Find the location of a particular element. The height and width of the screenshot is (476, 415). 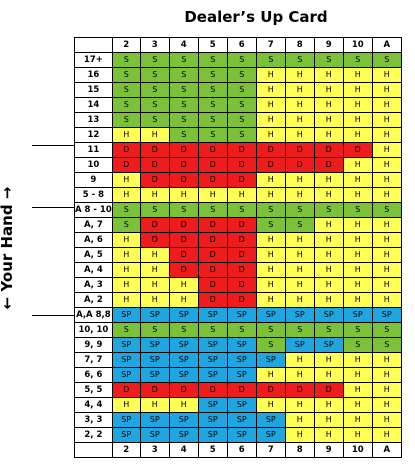

player-hand-label: 10 is located at coordinates (93, 165).